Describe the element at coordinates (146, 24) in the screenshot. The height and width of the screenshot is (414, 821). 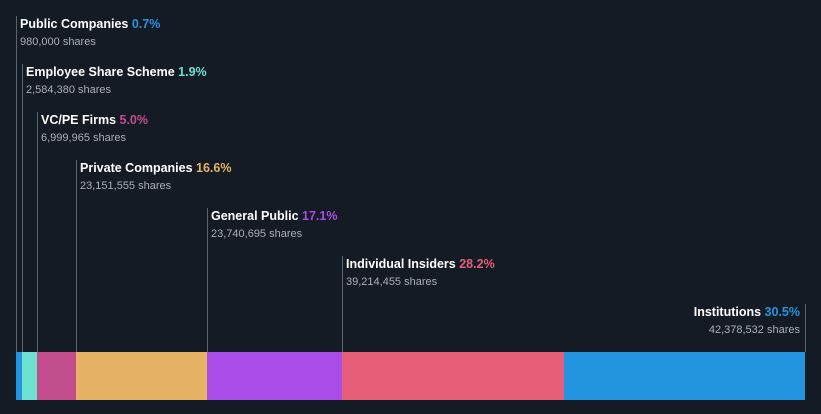
I see `series-percent: 0.7%` at that location.